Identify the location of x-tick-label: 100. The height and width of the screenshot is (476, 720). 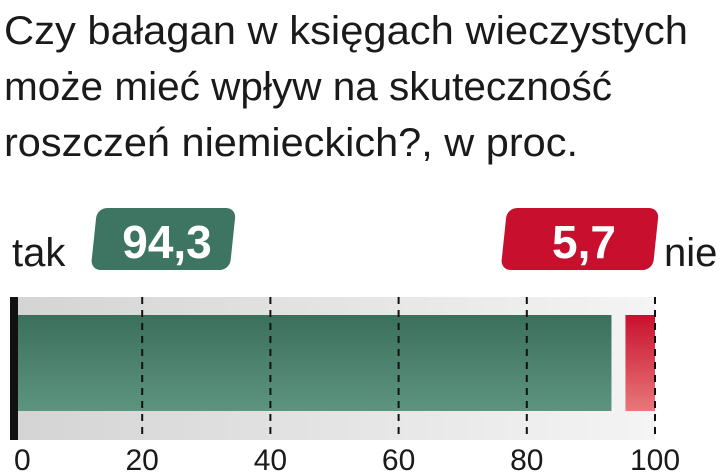
(655, 460).